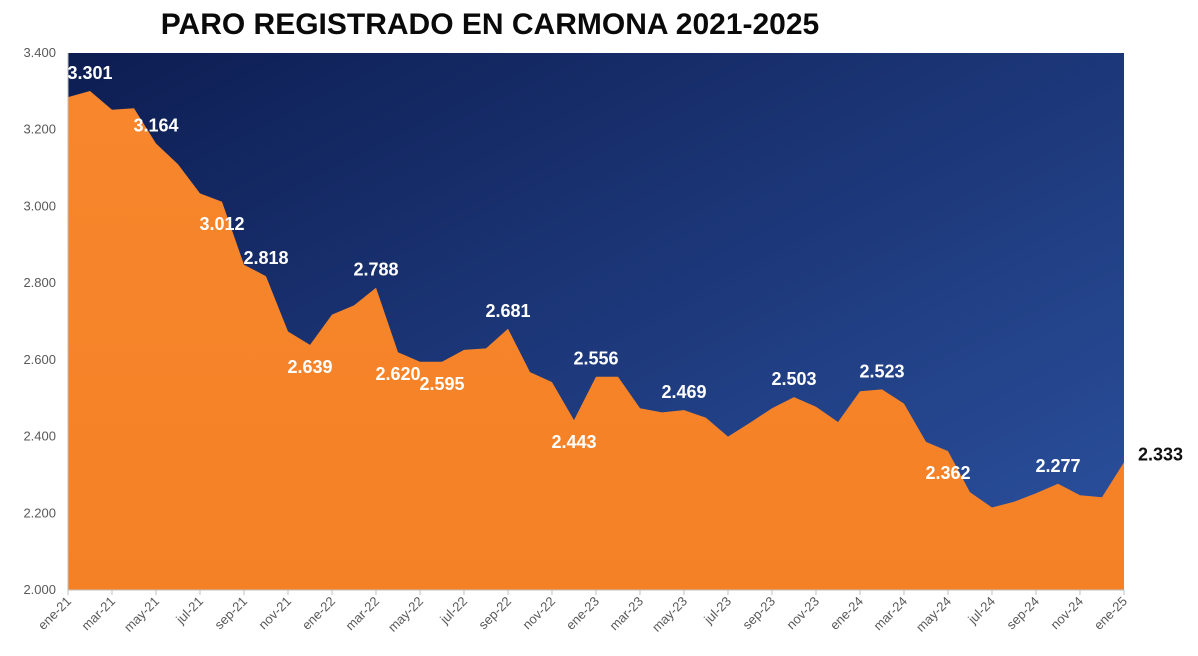  I want to click on x-tick-label: sep-22, so click(494, 613).